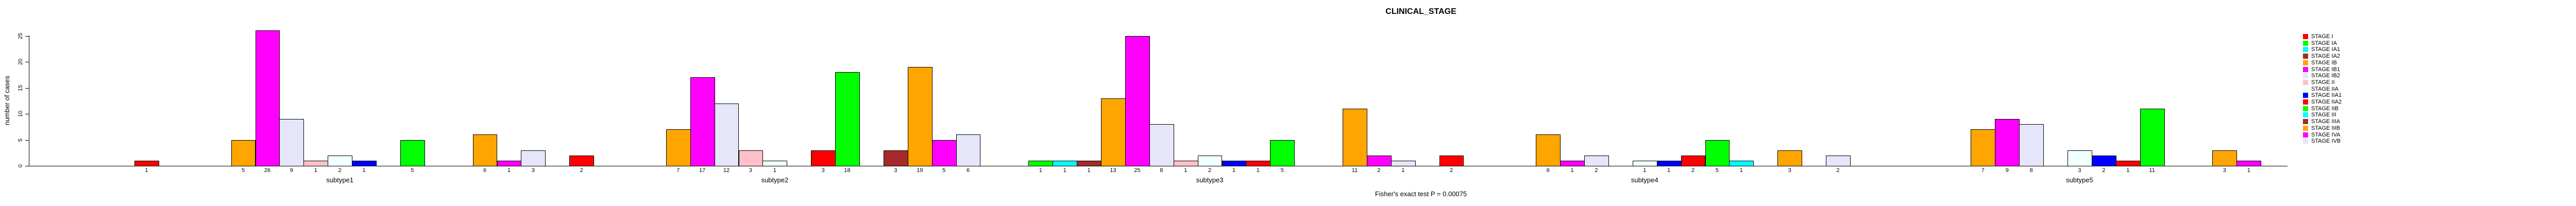  I want to click on bar-subtype2-stage-i, so click(582, 161).